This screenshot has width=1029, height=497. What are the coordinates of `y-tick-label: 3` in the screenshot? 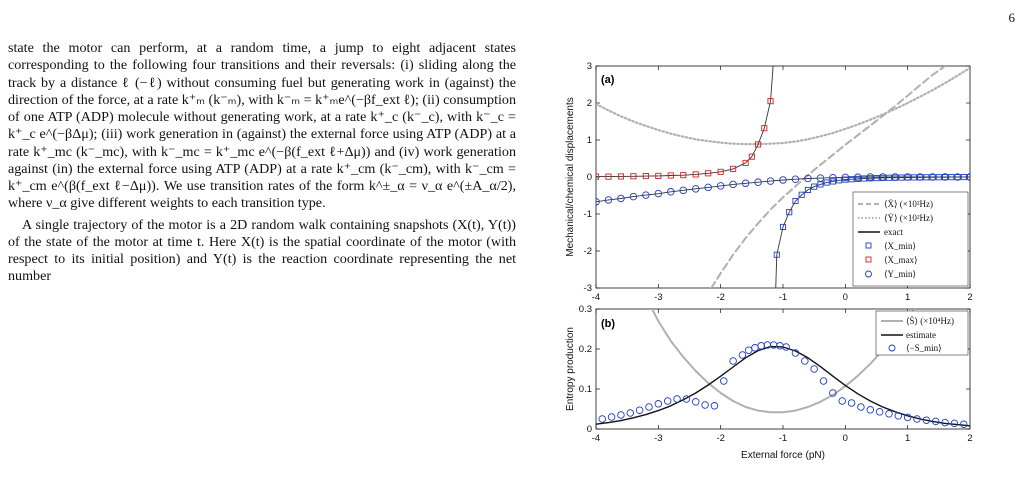 It's located at (589, 66).